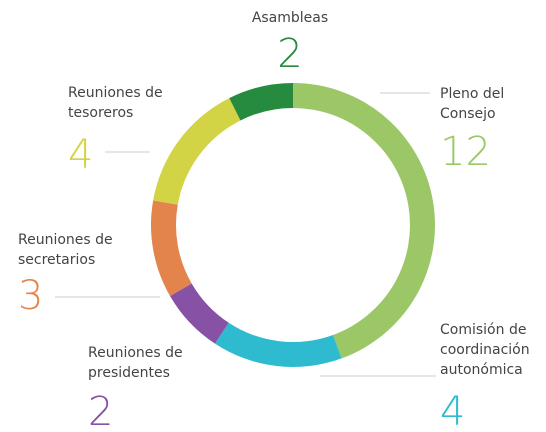 This screenshot has height=432, width=546. What do you see at coordinates (135, 363) in the screenshot?
I see `category-label: Reuniones de presidentes` at bounding box center [135, 363].